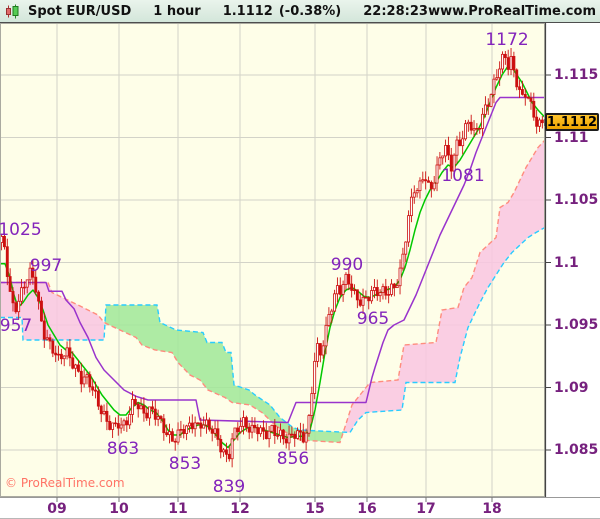  What do you see at coordinates (395, 11) in the screenshot?
I see `clock-label: 22:28:23` at bounding box center [395, 11].